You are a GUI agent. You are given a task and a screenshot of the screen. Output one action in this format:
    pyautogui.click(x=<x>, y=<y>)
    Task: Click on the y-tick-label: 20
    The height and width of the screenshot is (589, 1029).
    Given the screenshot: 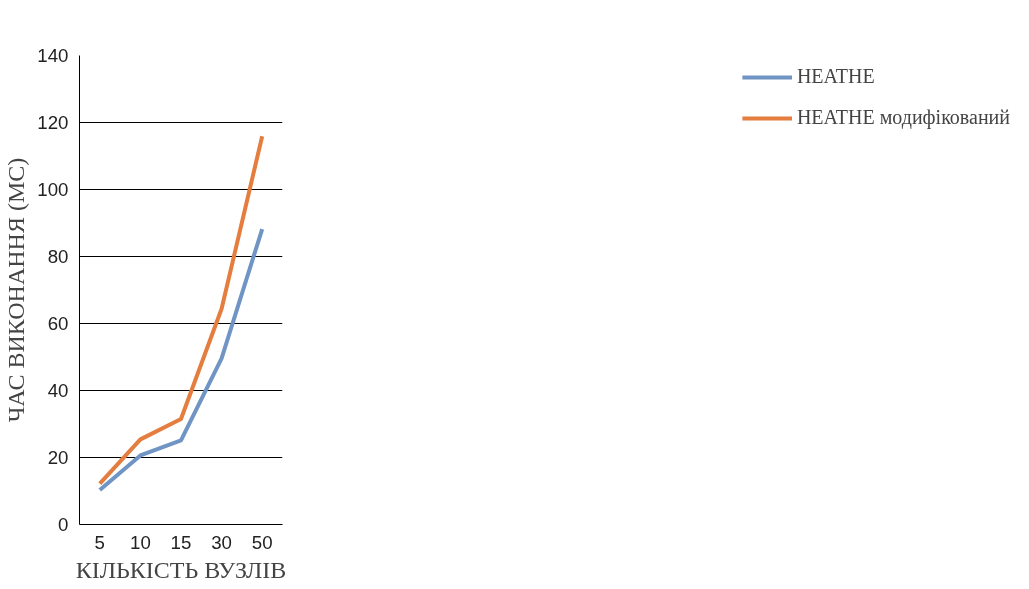 What is the action you would take?
    pyautogui.click(x=58, y=457)
    